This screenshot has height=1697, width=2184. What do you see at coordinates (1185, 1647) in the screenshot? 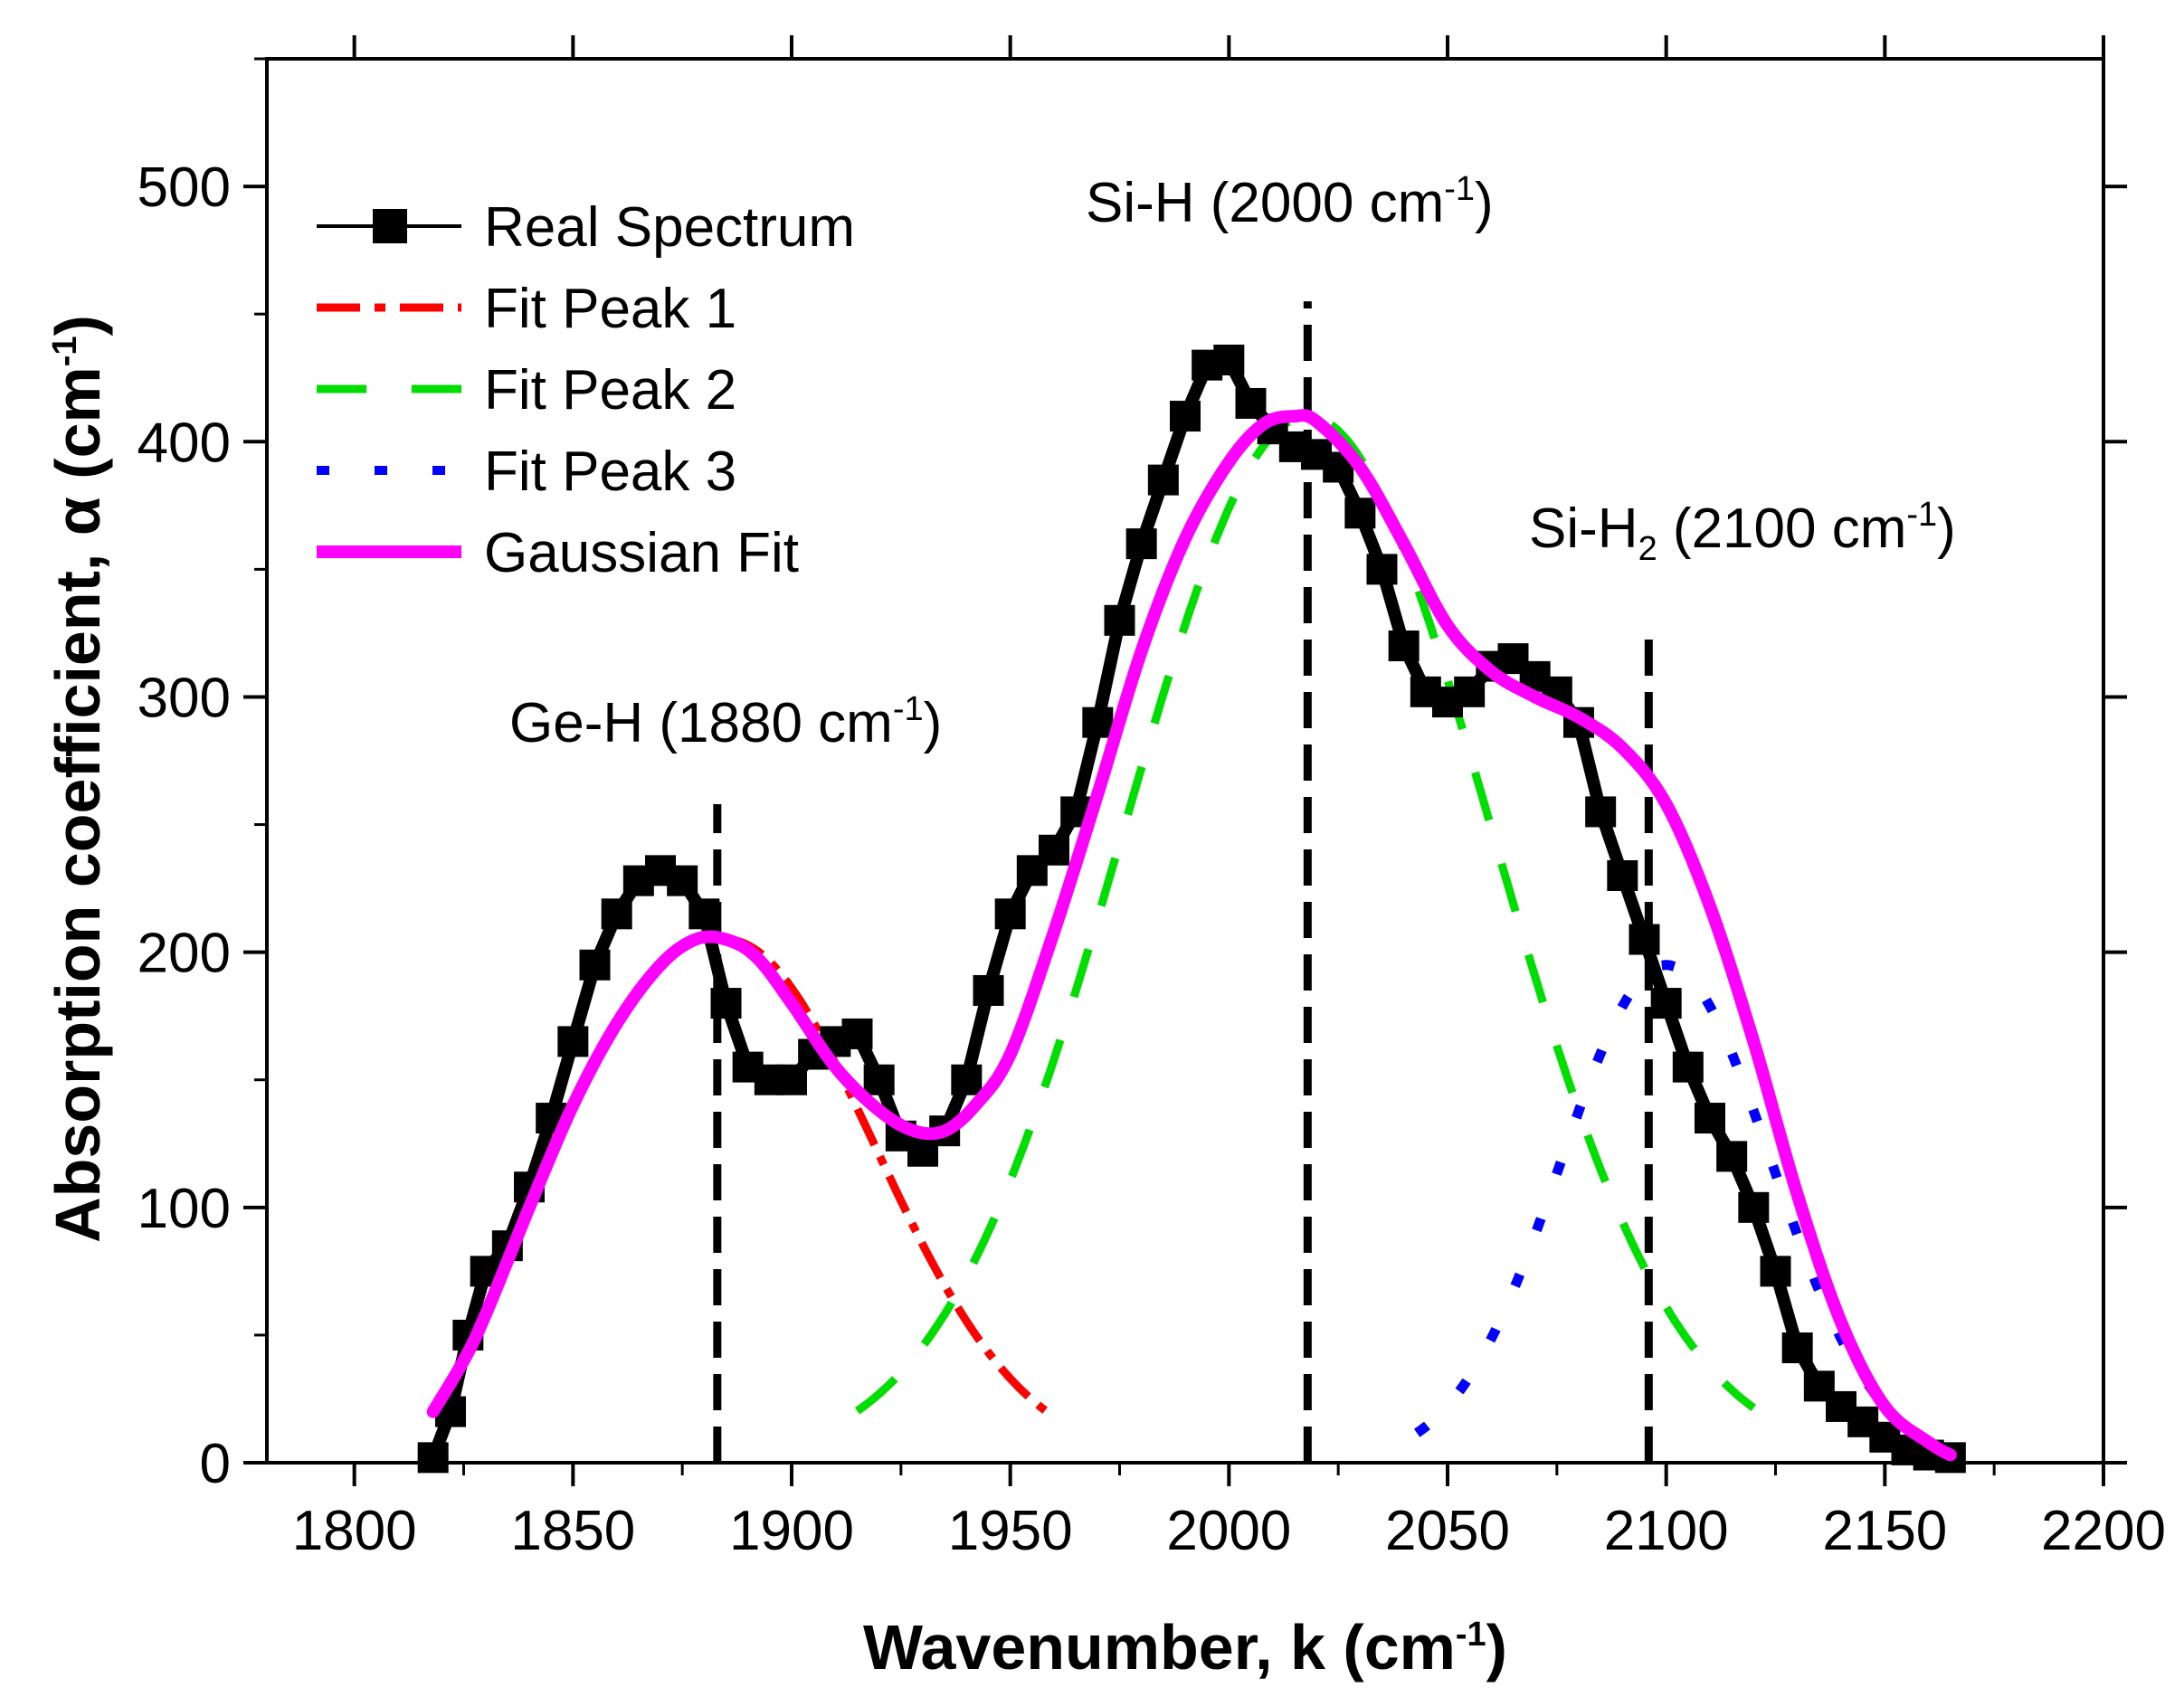
I see `x-axis-title: Wavenumber, k (cm-1)` at bounding box center [1185, 1647].